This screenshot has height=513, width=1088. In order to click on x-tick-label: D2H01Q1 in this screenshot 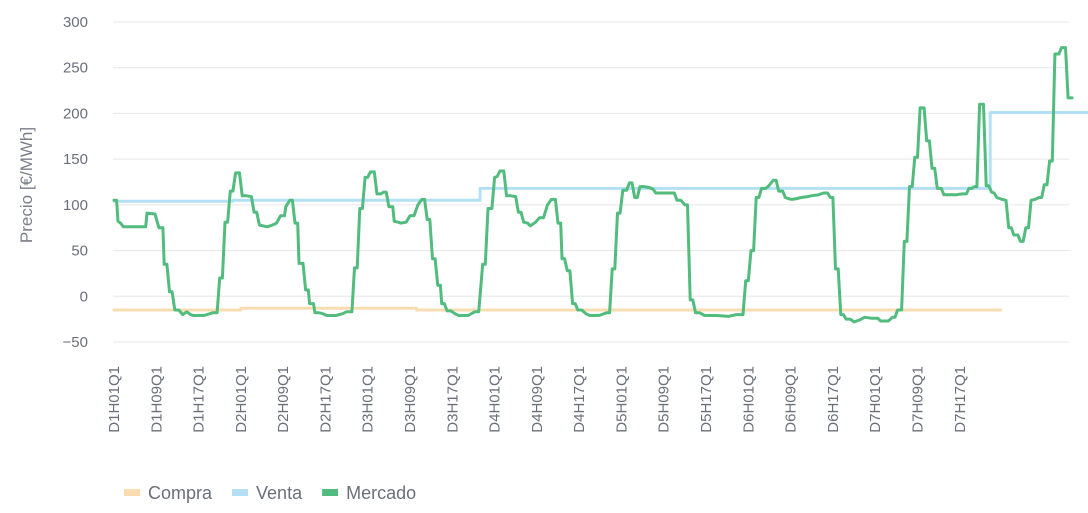, I will do `click(241, 399)`.